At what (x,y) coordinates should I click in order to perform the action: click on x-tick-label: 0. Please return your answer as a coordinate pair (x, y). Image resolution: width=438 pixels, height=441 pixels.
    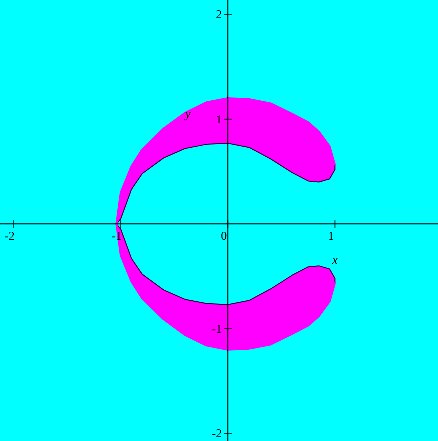
    Looking at the image, I should click on (224, 236).